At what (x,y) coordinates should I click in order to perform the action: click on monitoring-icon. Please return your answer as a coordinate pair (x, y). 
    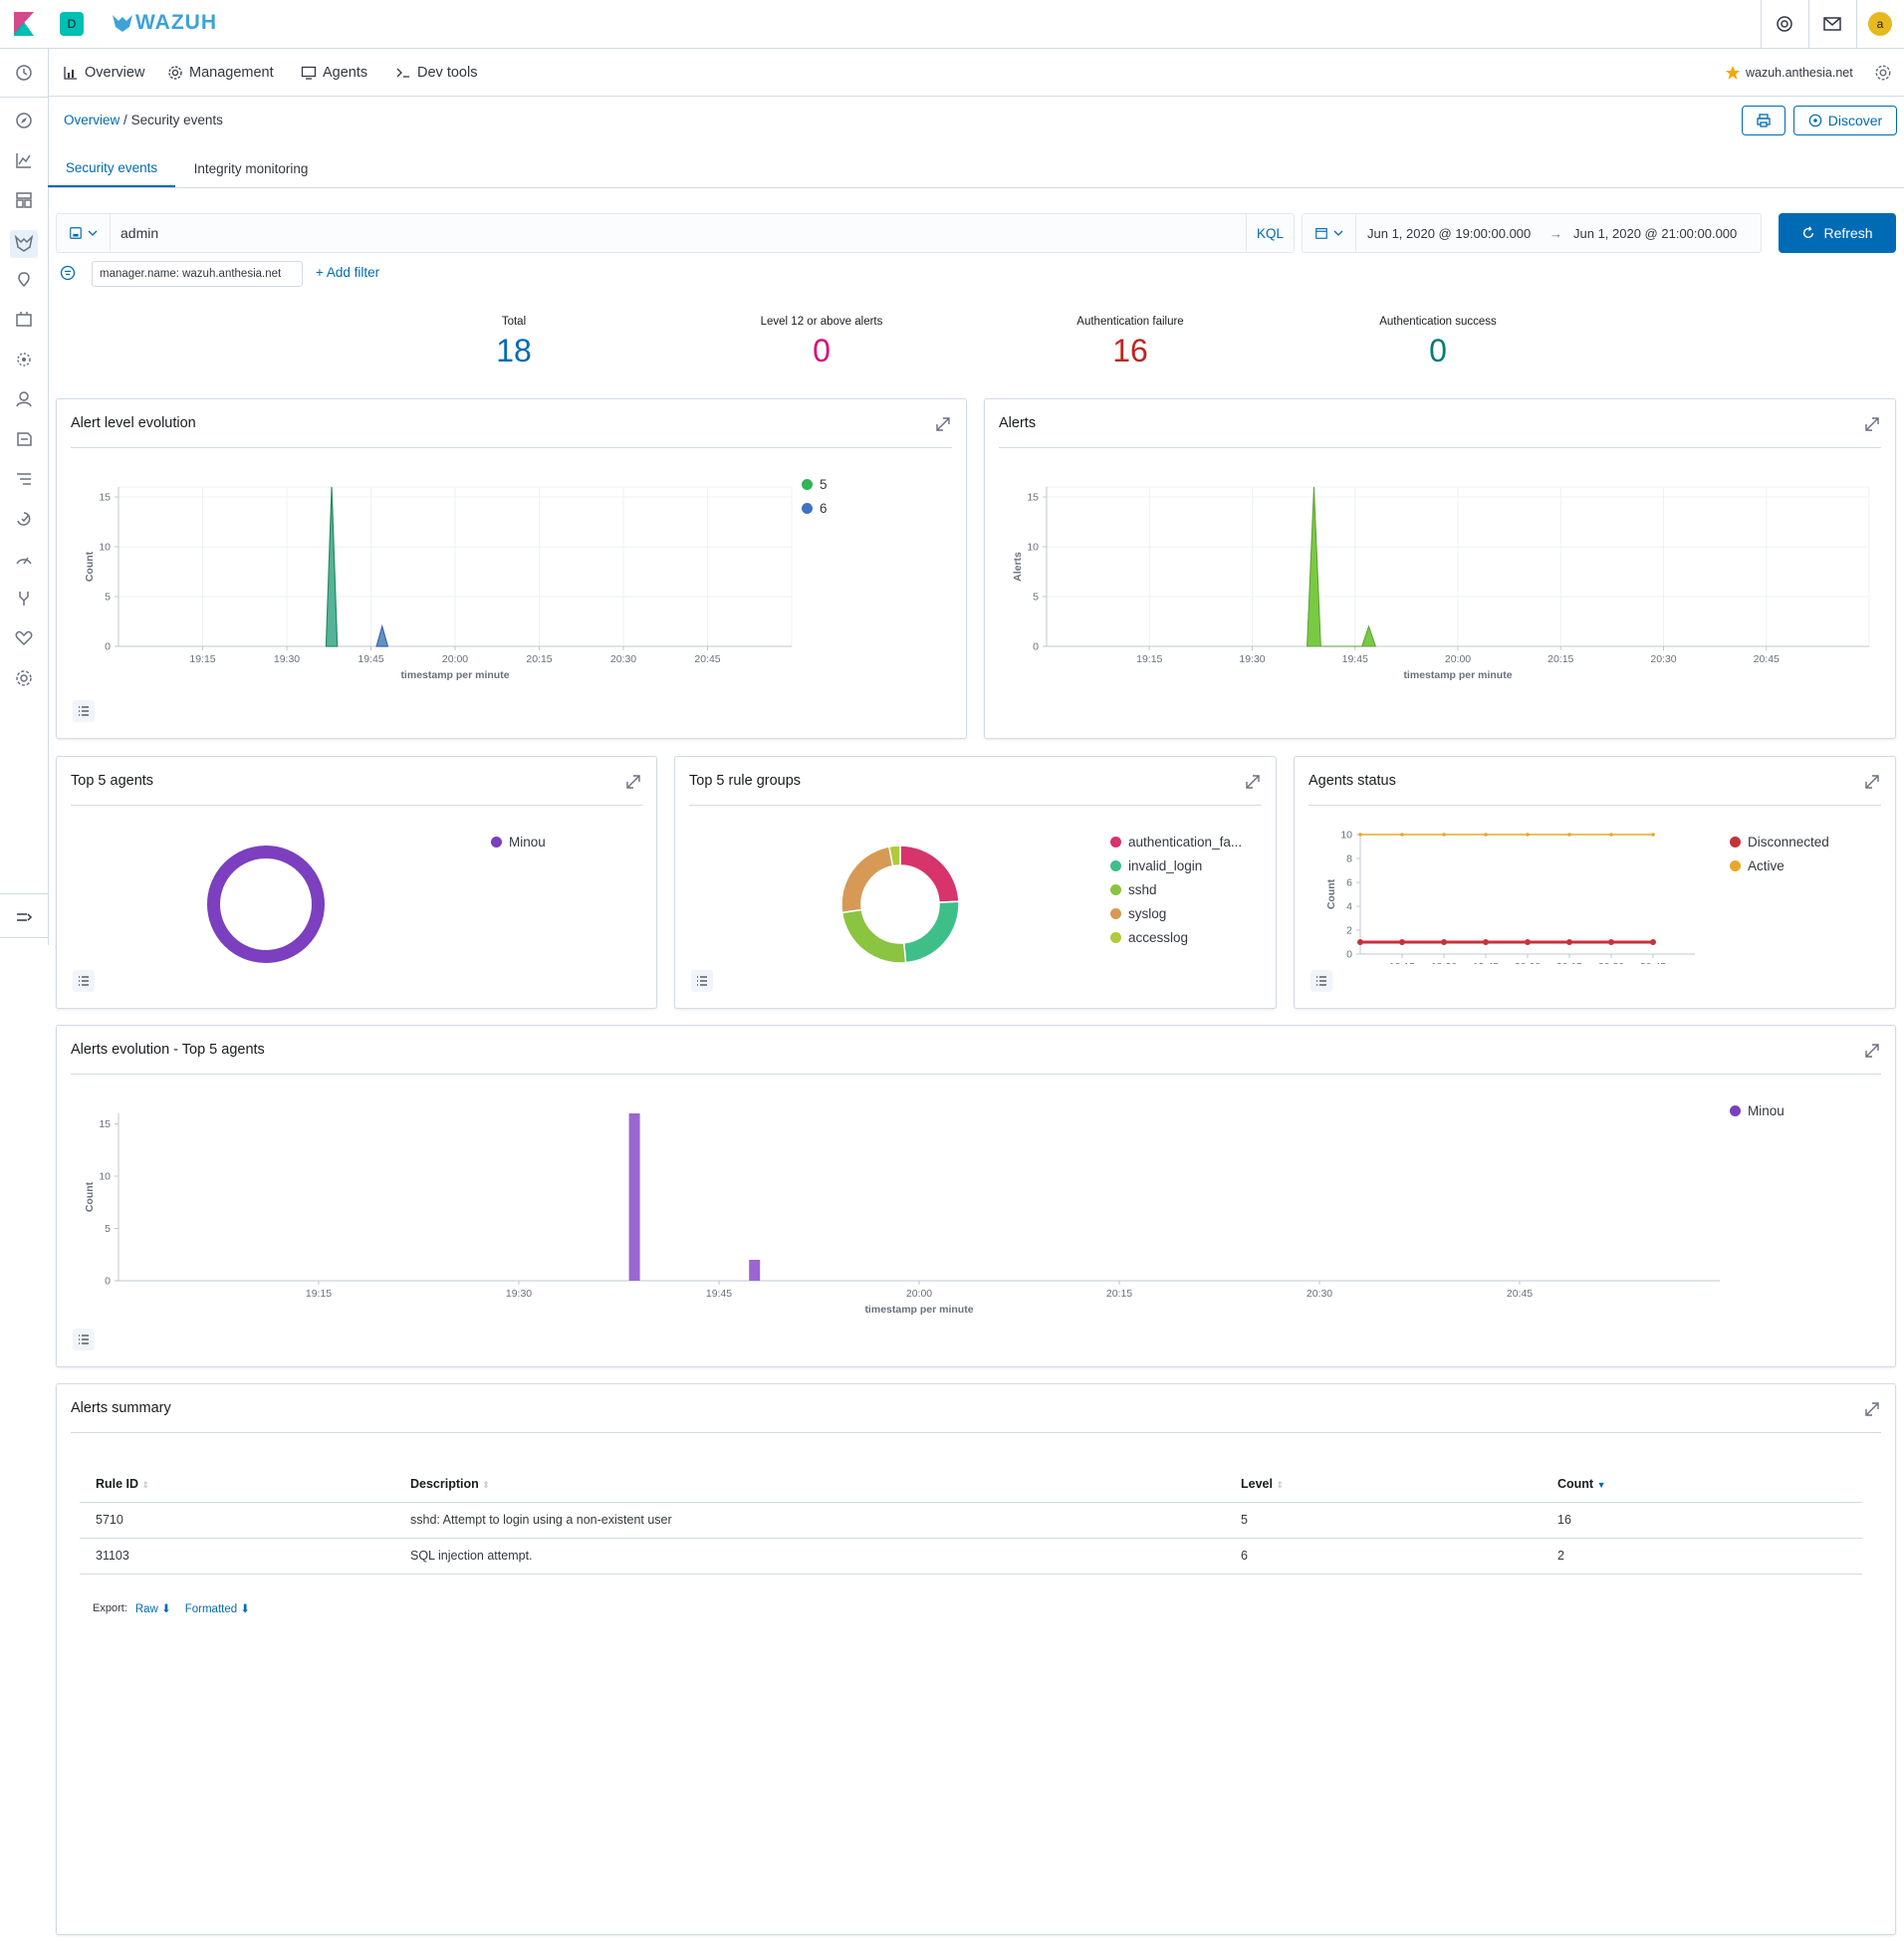
    Looking at the image, I should click on (24, 638).